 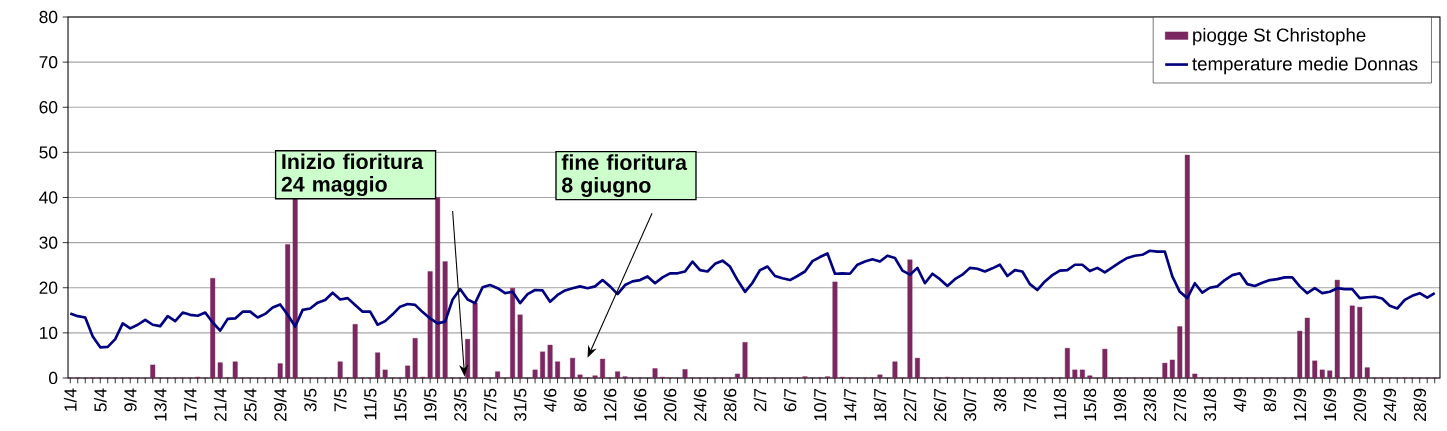 I want to click on x-tick-label: 5/4, so click(x=100, y=400).